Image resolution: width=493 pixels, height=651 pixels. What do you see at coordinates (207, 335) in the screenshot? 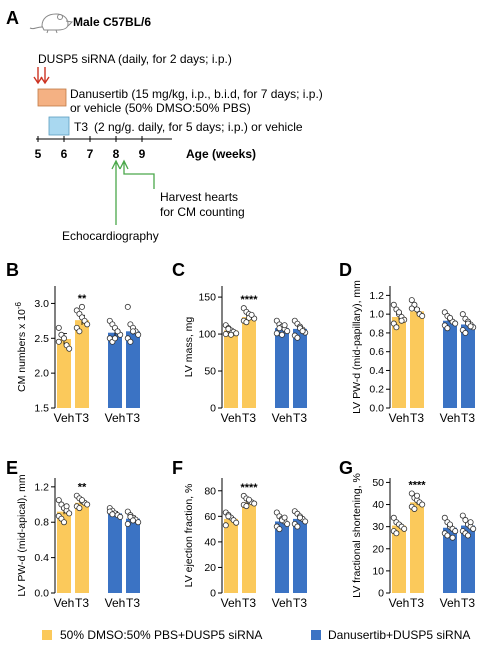
I see `panel-c-y-tick-label: 100` at bounding box center [207, 335].